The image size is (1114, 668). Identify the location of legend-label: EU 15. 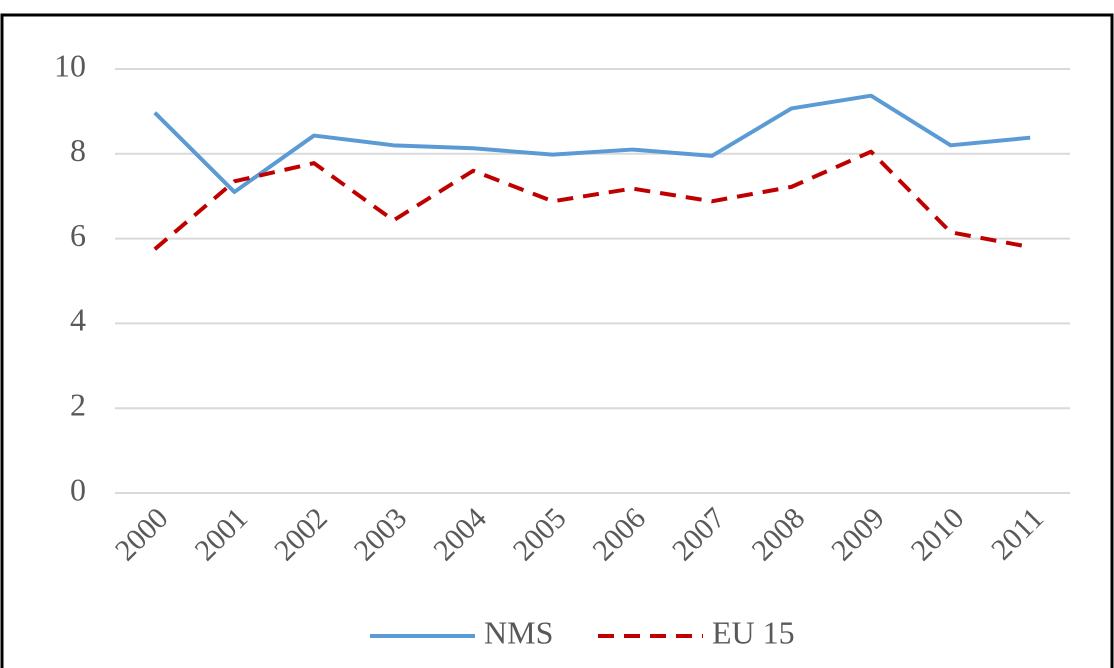
(753, 632).